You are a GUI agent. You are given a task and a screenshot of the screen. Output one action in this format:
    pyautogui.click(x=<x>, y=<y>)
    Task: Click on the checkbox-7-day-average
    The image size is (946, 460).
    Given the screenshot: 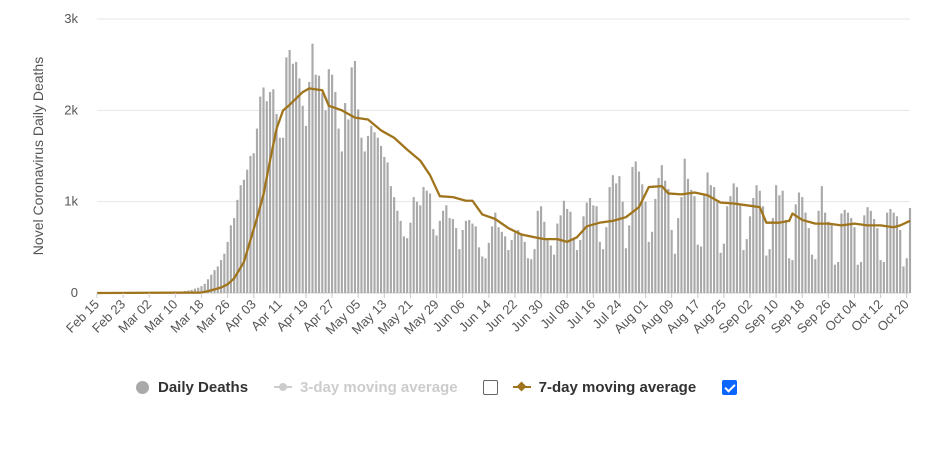 What is the action you would take?
    pyautogui.click(x=730, y=387)
    